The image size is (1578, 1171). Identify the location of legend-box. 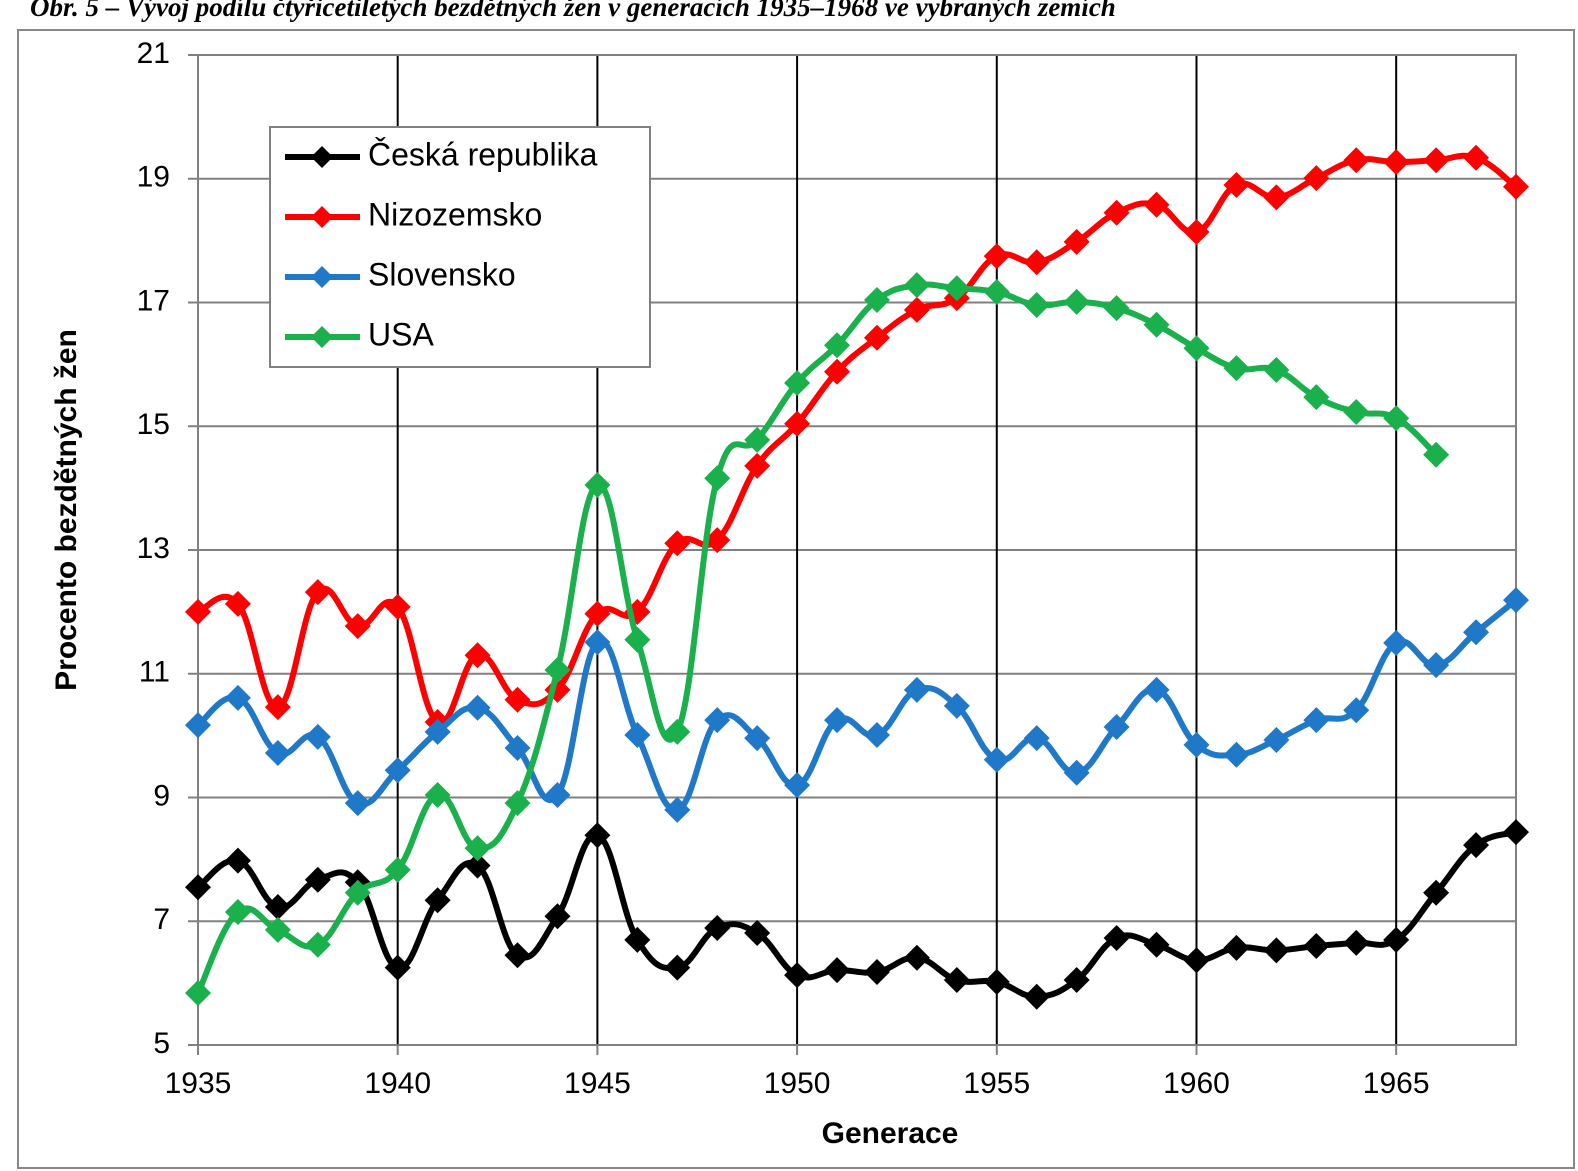
(460, 247).